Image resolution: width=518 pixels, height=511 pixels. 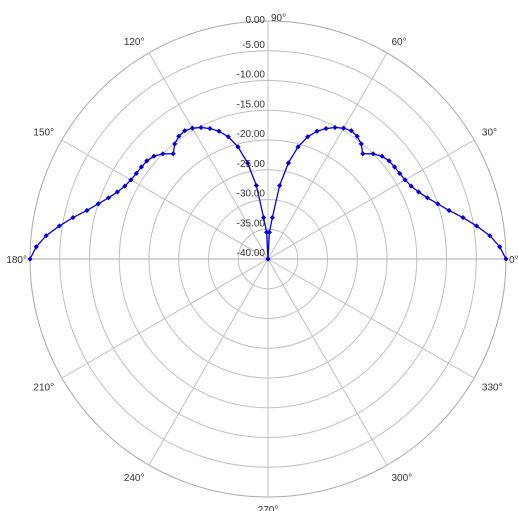 What do you see at coordinates (278, 18) in the screenshot?
I see `angle-tick-label: 90°` at bounding box center [278, 18].